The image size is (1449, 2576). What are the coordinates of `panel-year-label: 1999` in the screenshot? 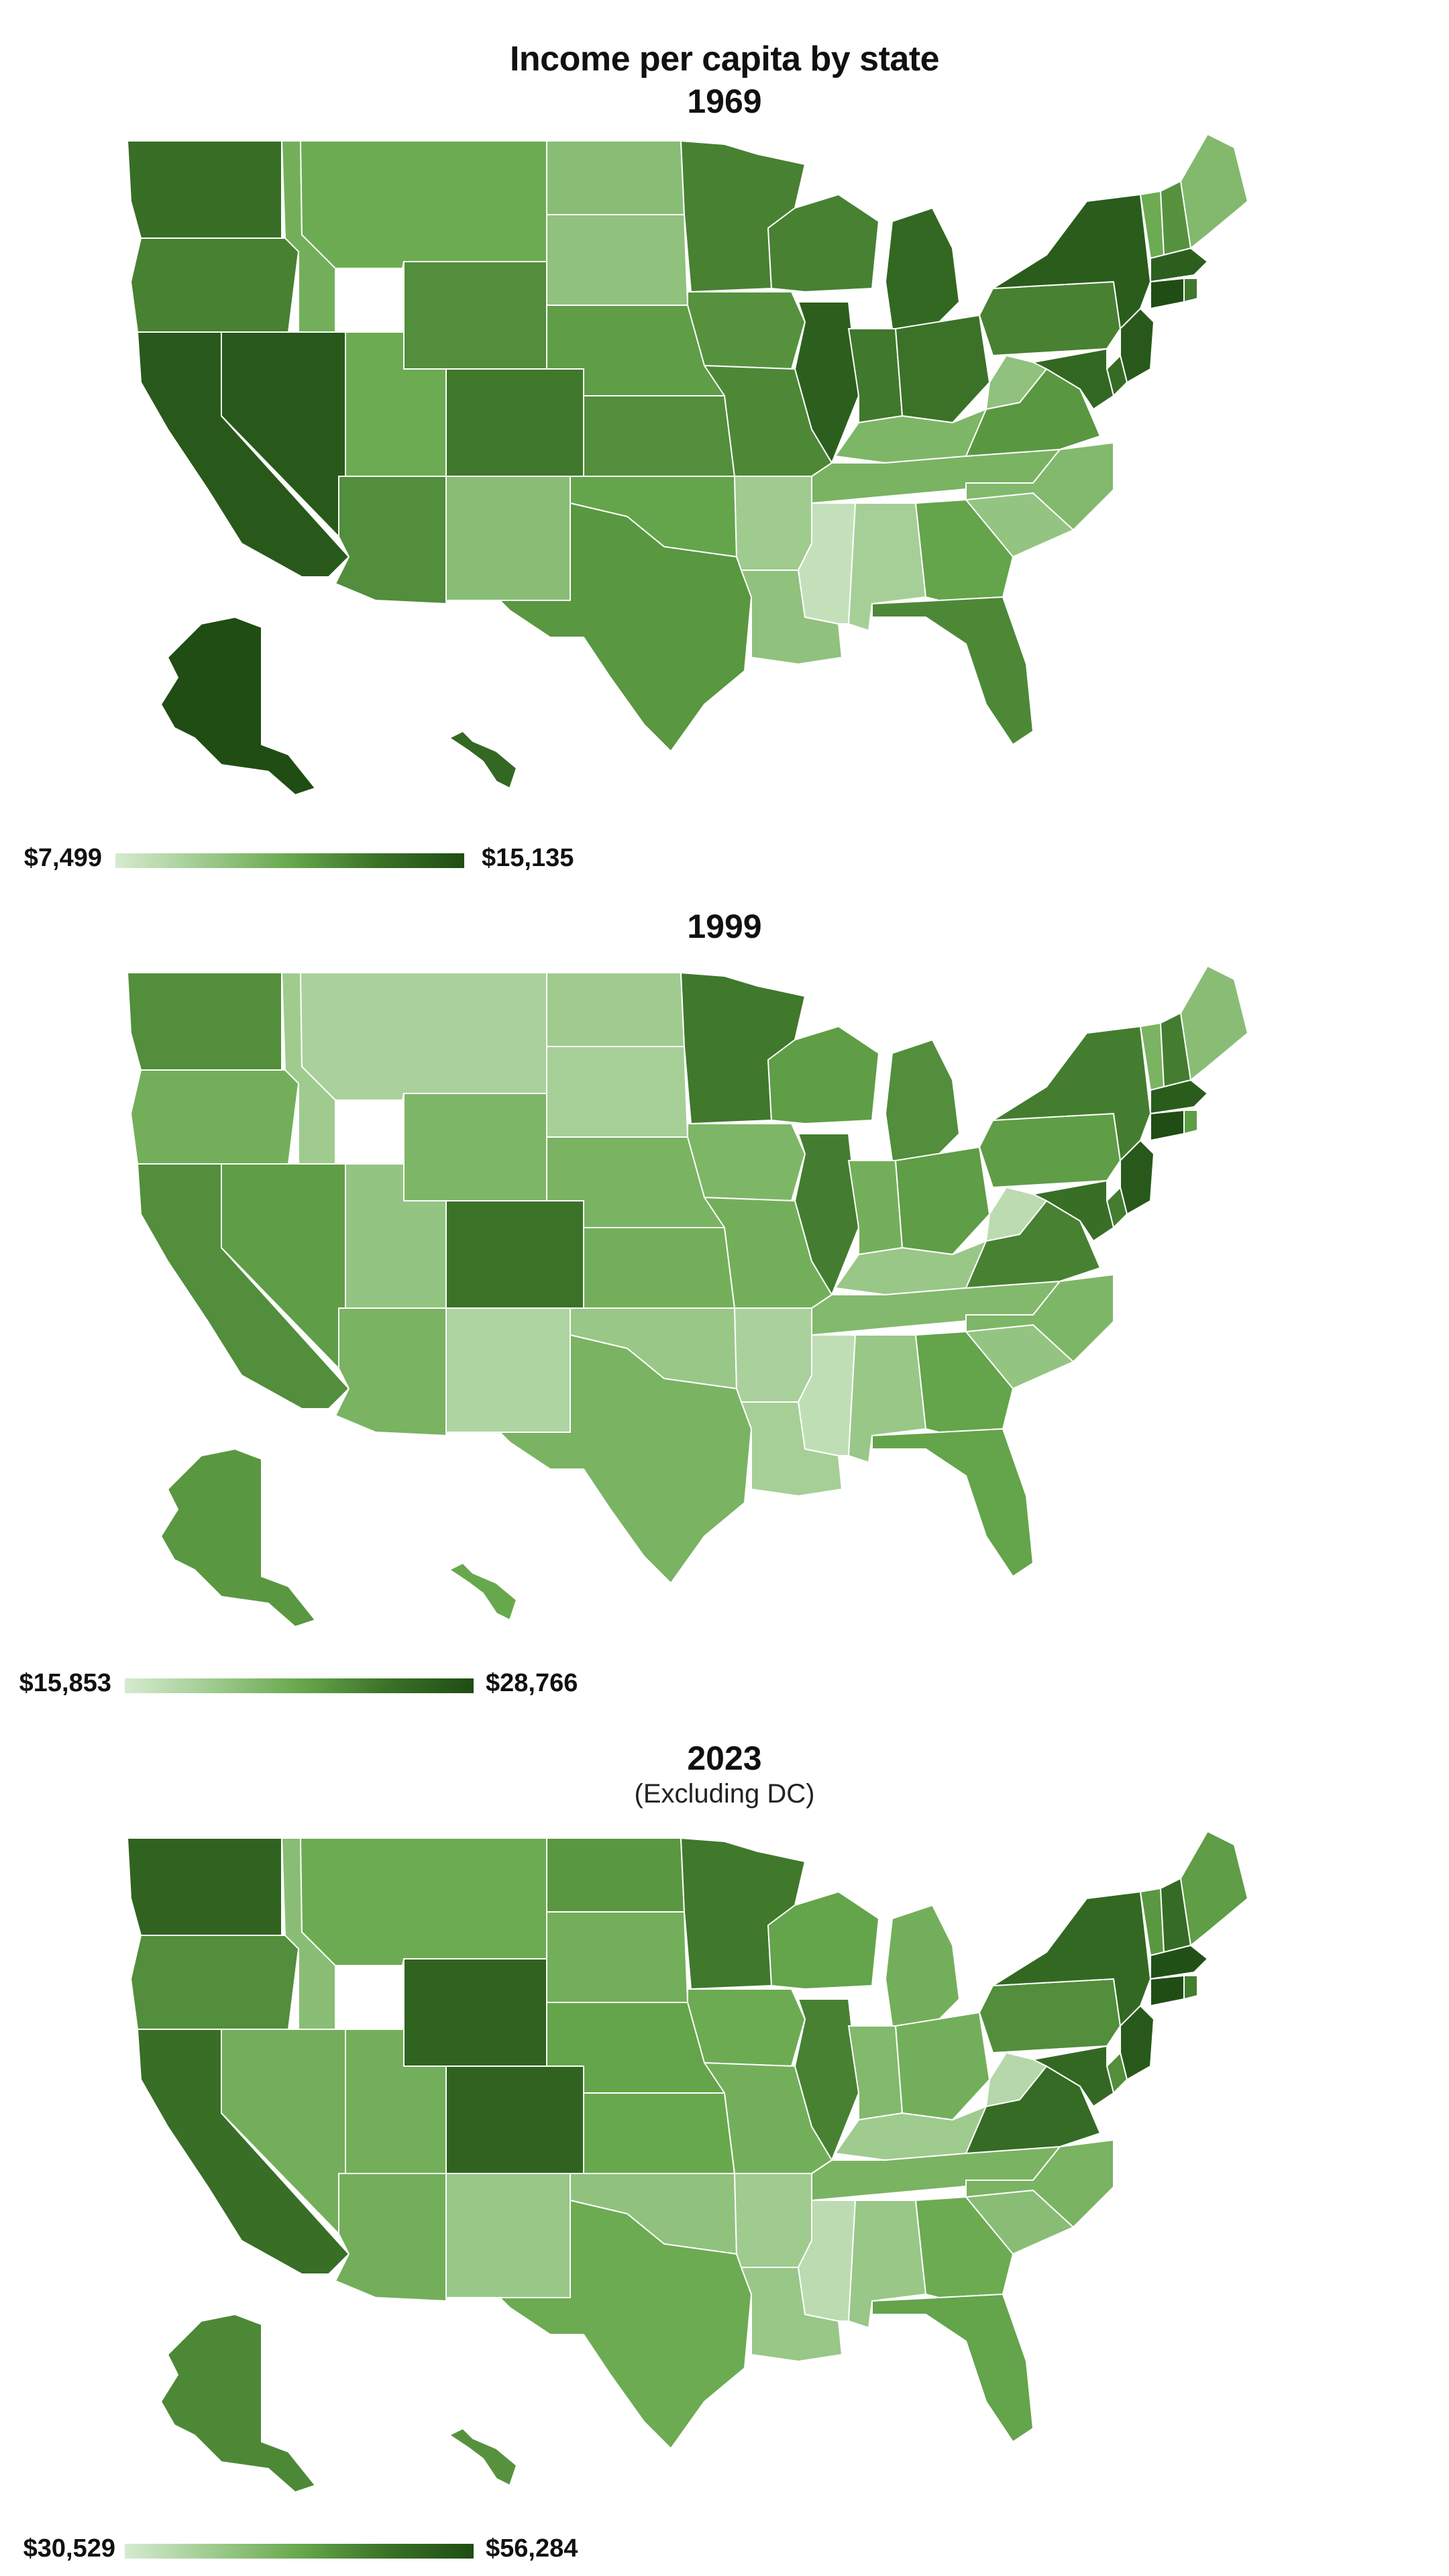 It's located at (724, 926).